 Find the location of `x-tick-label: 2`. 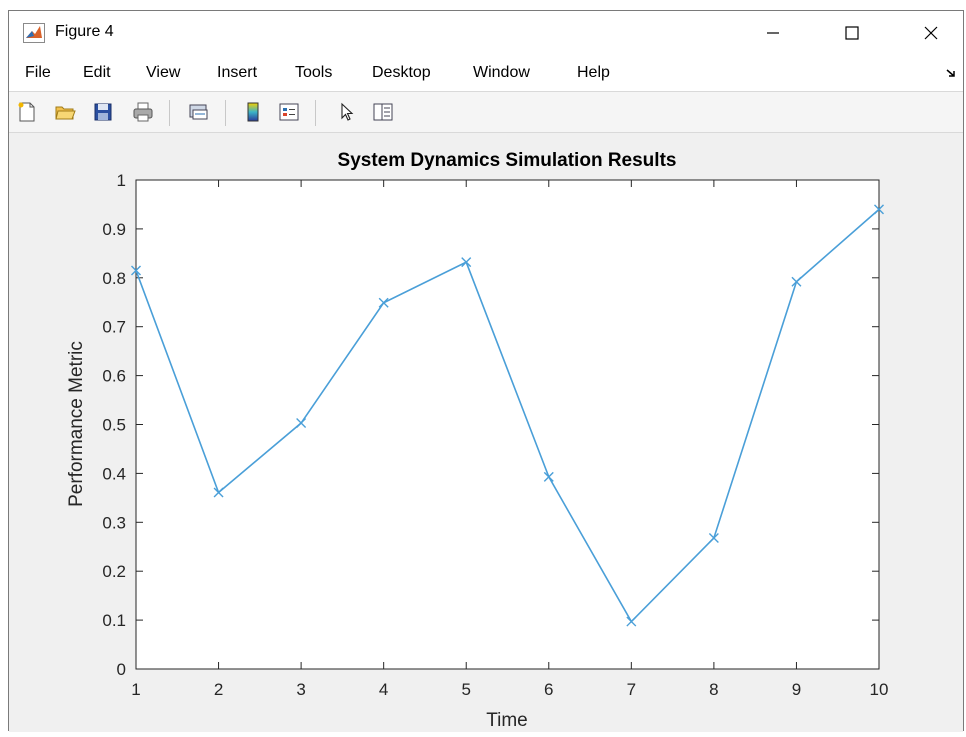

x-tick-label: 2 is located at coordinates (218, 689).